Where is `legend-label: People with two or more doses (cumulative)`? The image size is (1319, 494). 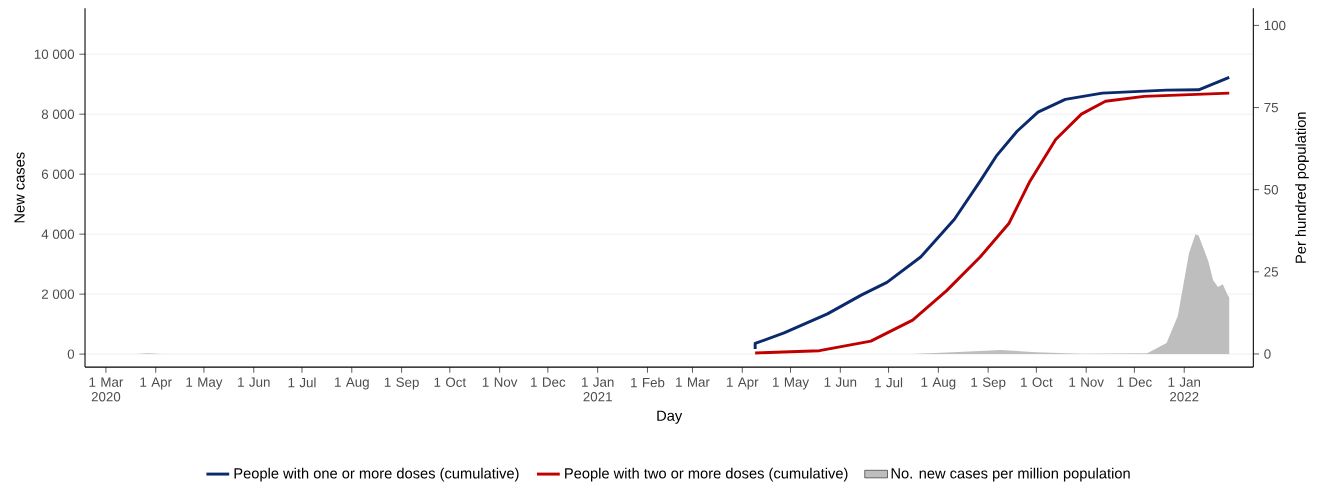 legend-label: People with two or more doses (cumulative) is located at coordinates (706, 474).